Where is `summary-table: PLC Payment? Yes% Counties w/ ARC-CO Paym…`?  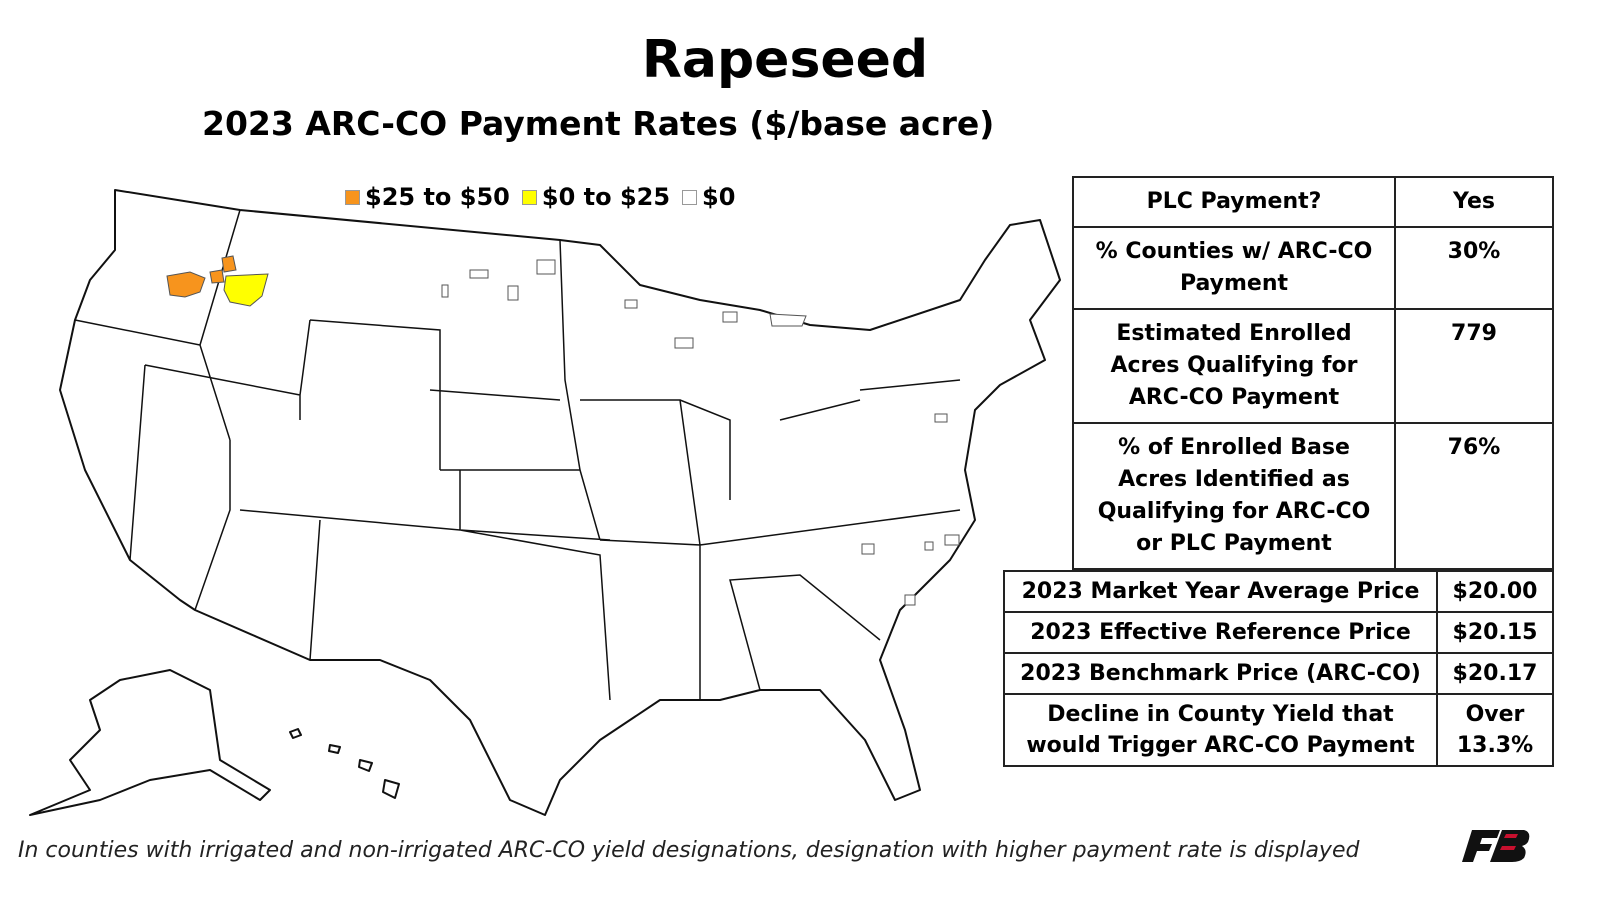
summary-table: PLC Payment? Yes% Counties w/ ARC-CO Paym… is located at coordinates (1313, 373).